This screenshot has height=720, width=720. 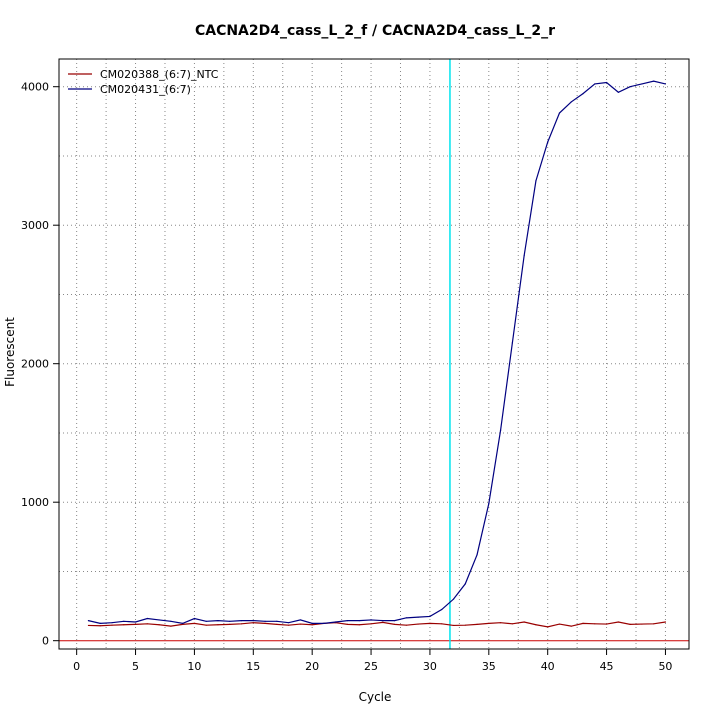 What do you see at coordinates (35, 87) in the screenshot?
I see `y-tick-label: 4000` at bounding box center [35, 87].